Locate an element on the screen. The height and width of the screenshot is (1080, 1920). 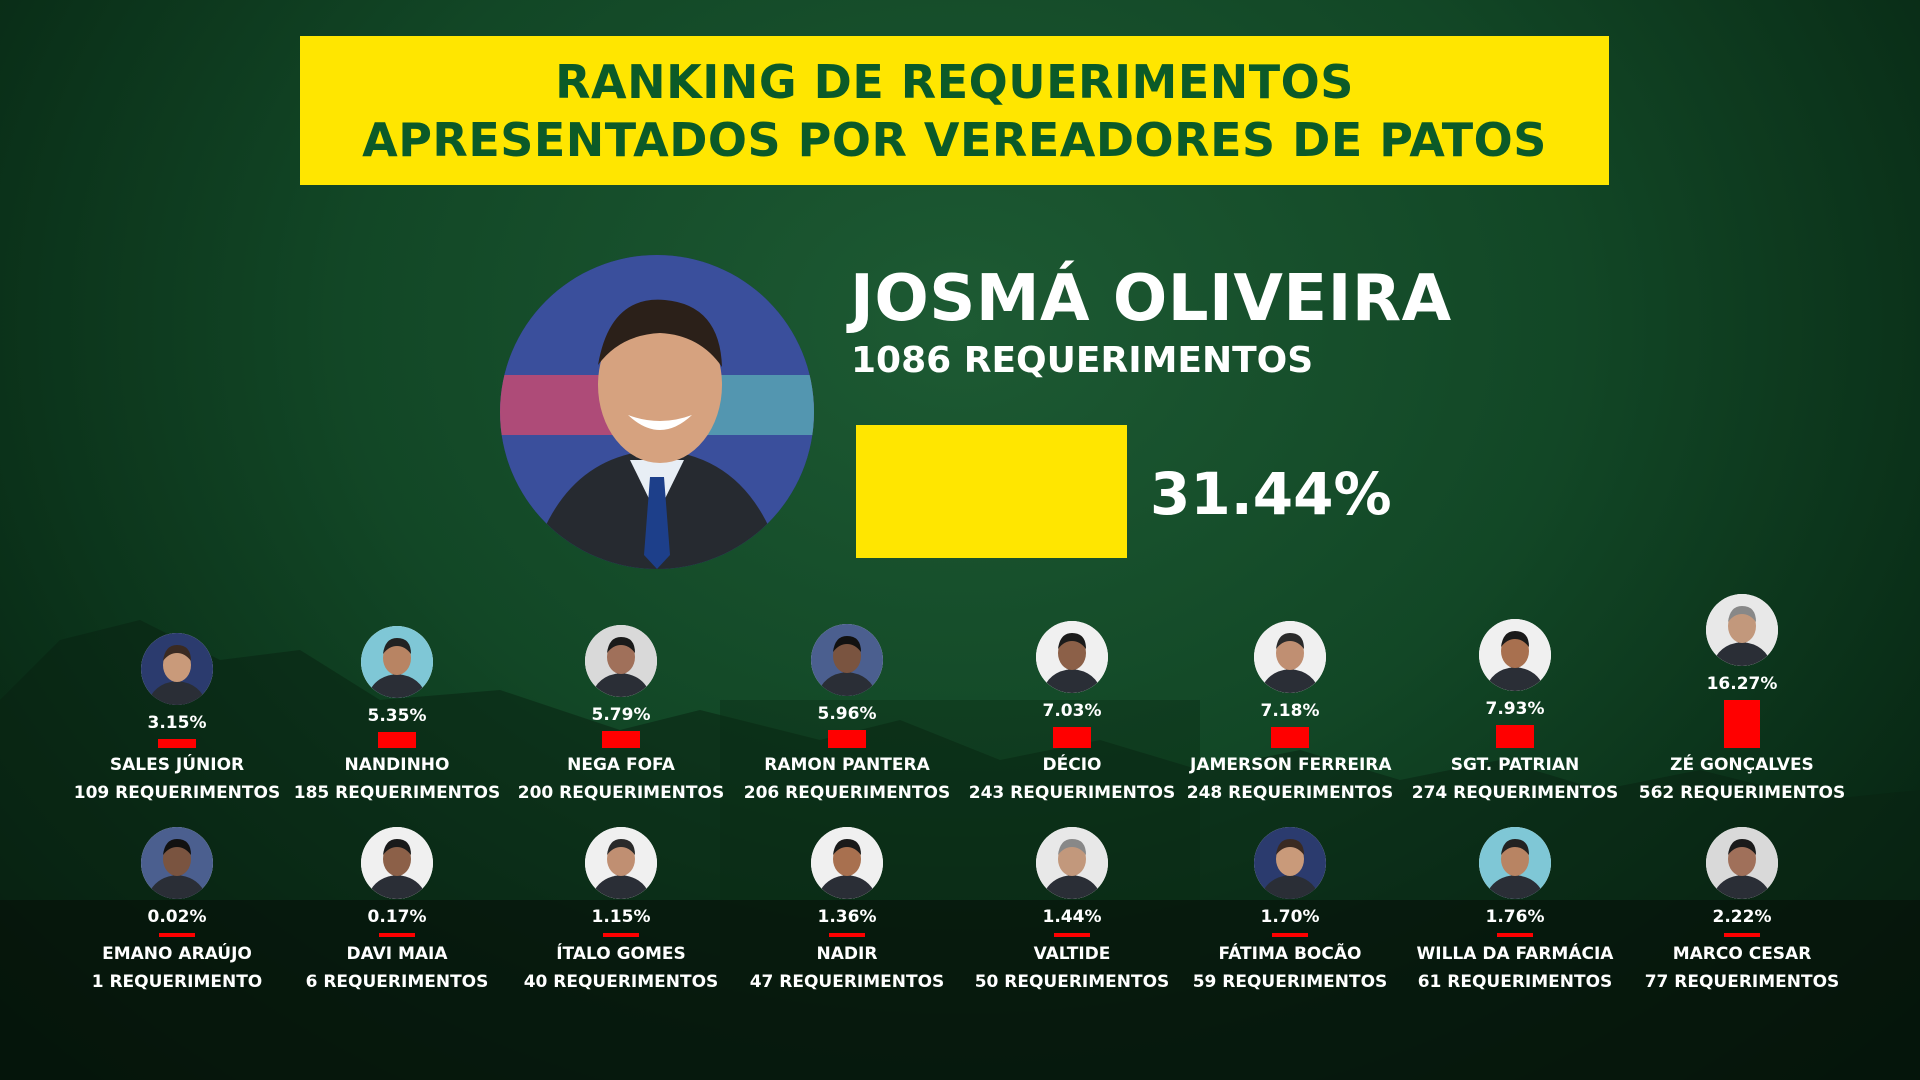
leader-percent: 31.44% is located at coordinates (1271, 494).